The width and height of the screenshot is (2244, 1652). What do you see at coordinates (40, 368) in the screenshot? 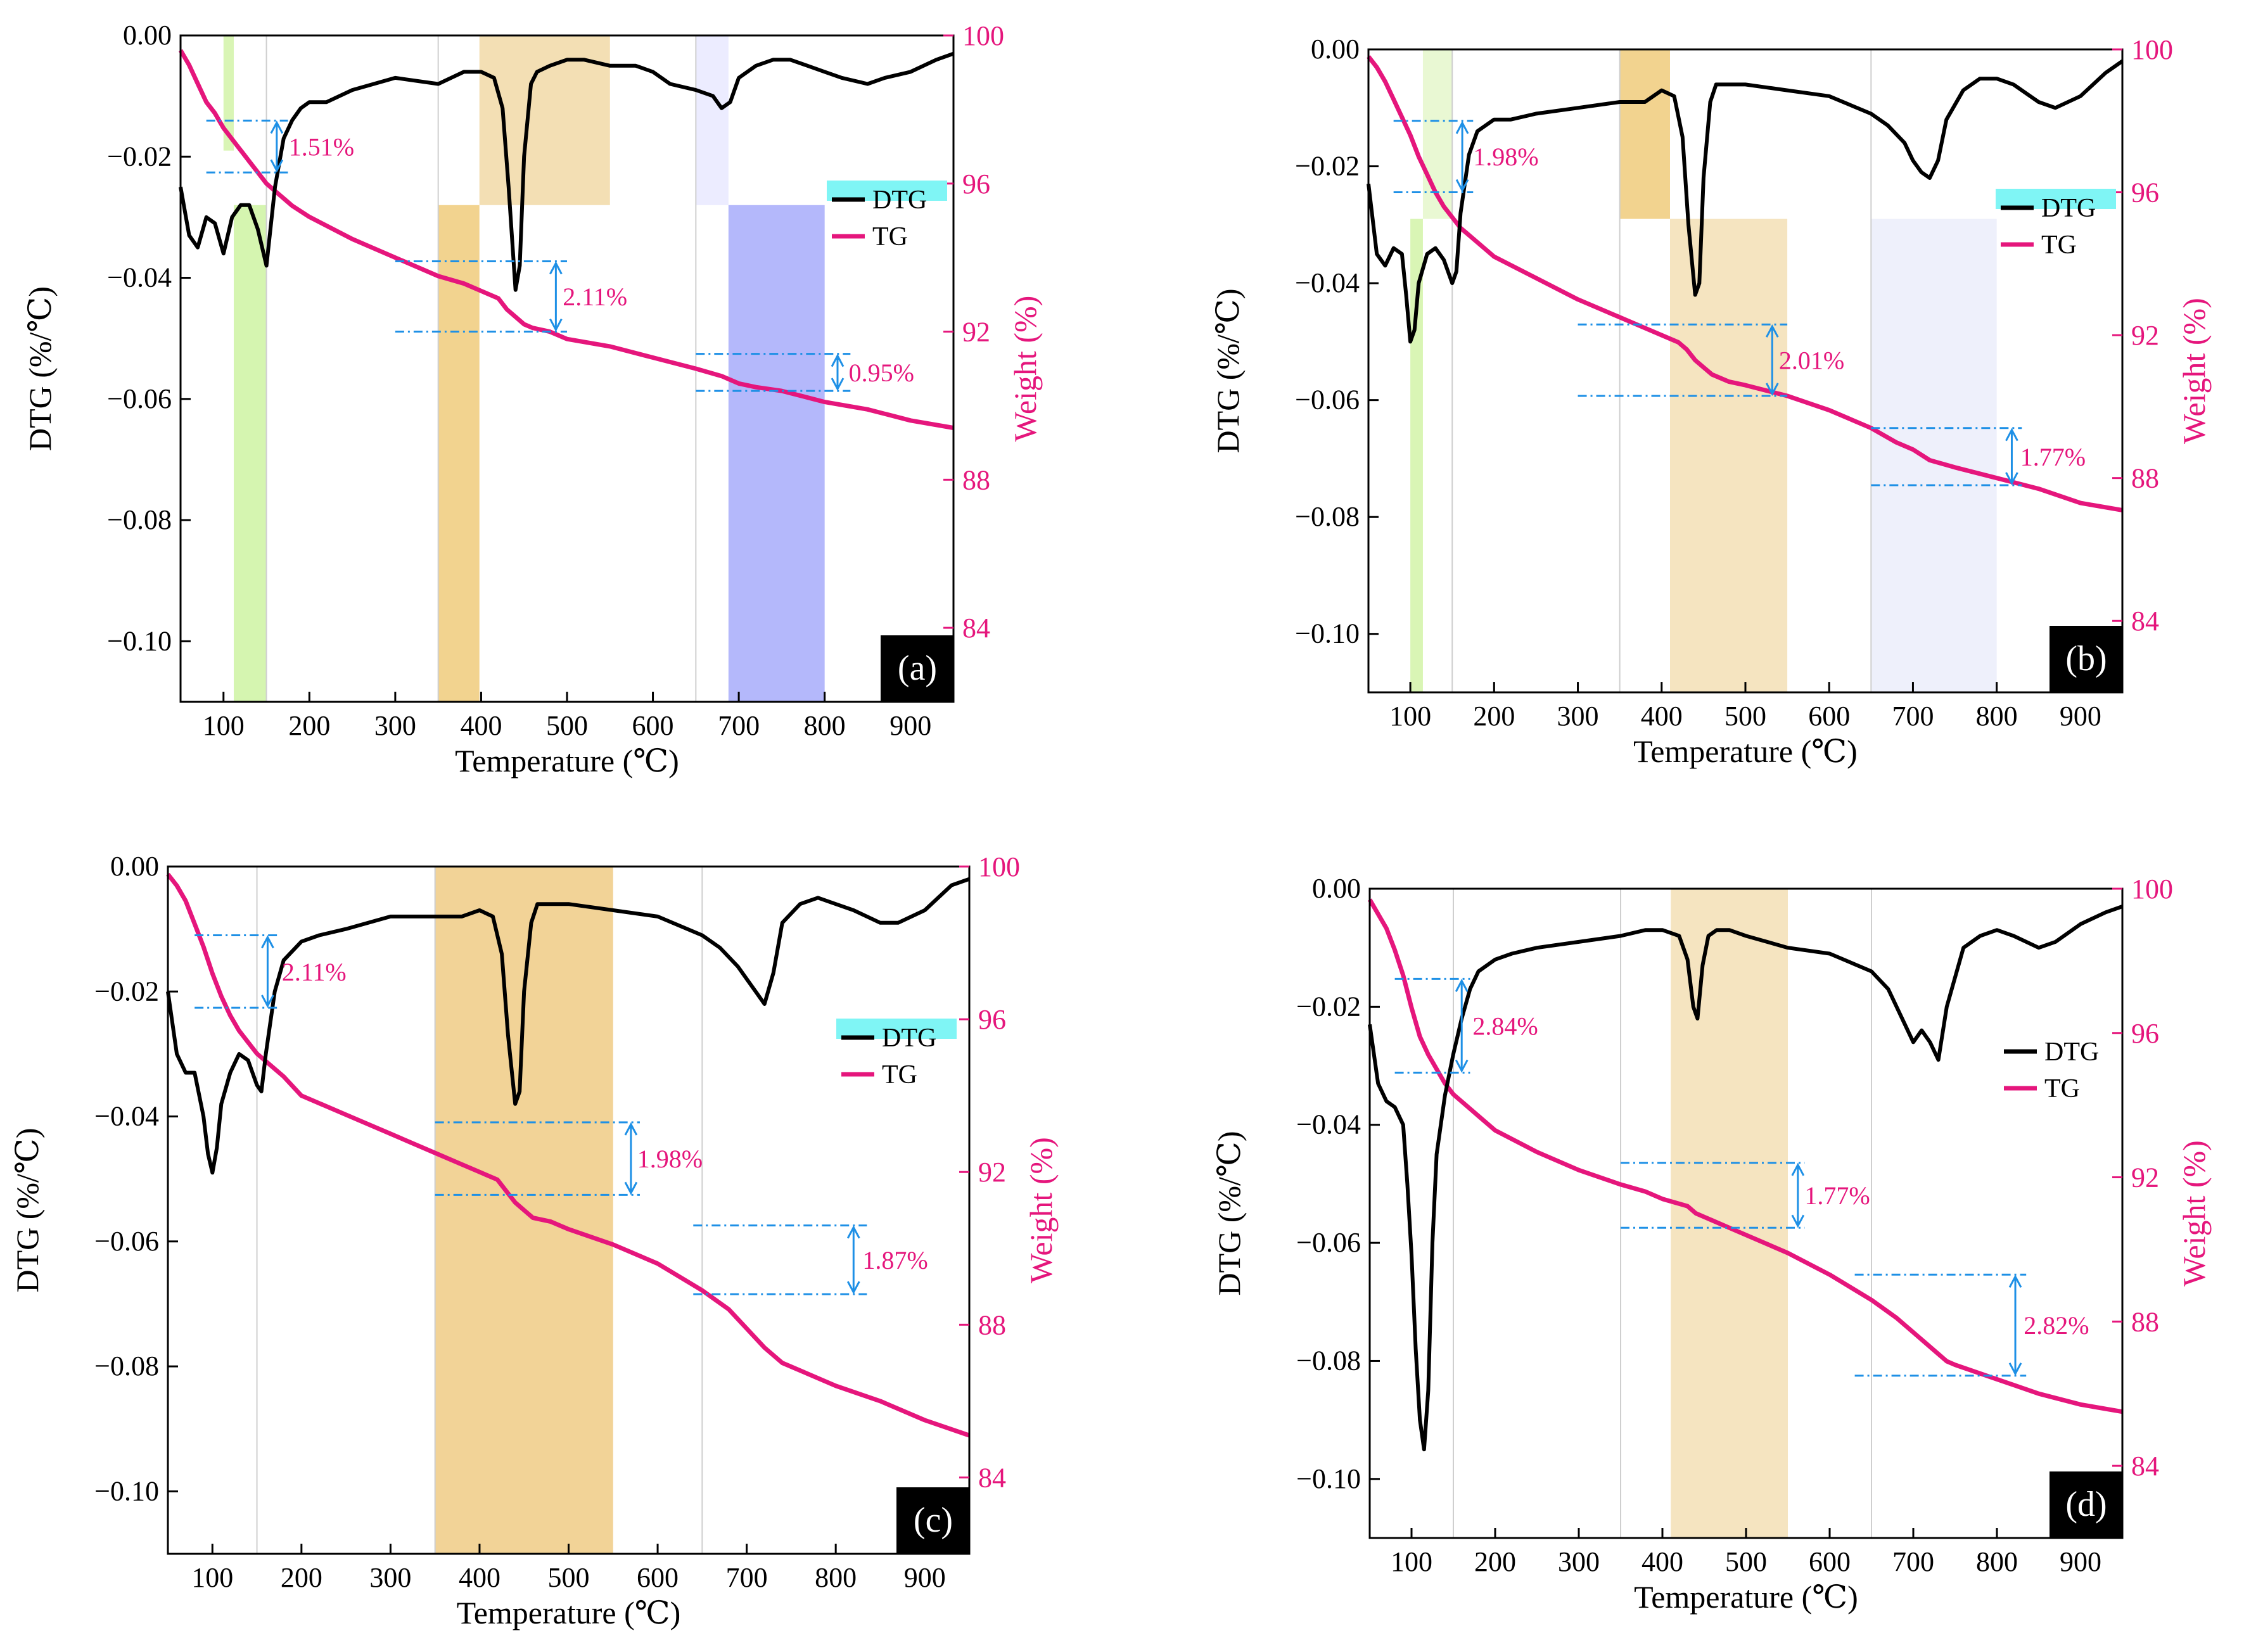
I see `y-axis-title: DTG (%/℃)` at bounding box center [40, 368].